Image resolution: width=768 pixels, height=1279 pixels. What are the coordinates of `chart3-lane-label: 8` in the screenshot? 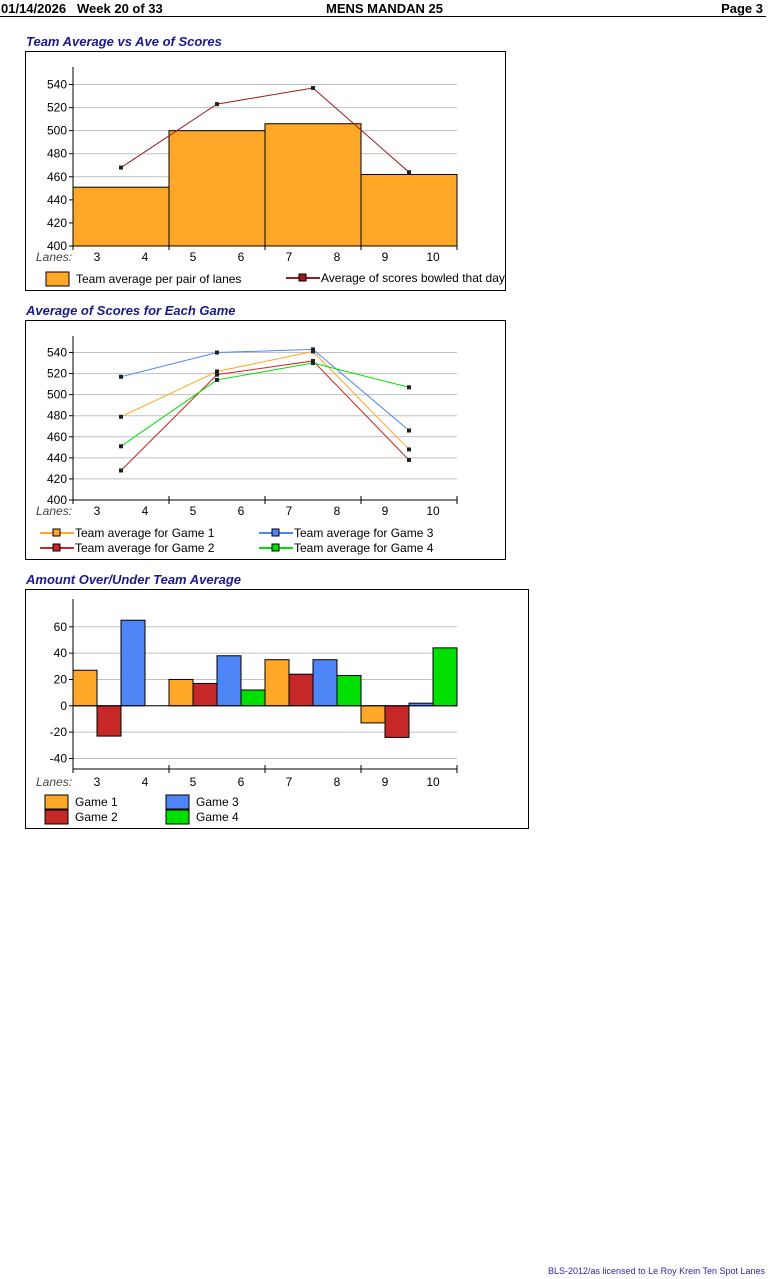 It's located at (337, 782).